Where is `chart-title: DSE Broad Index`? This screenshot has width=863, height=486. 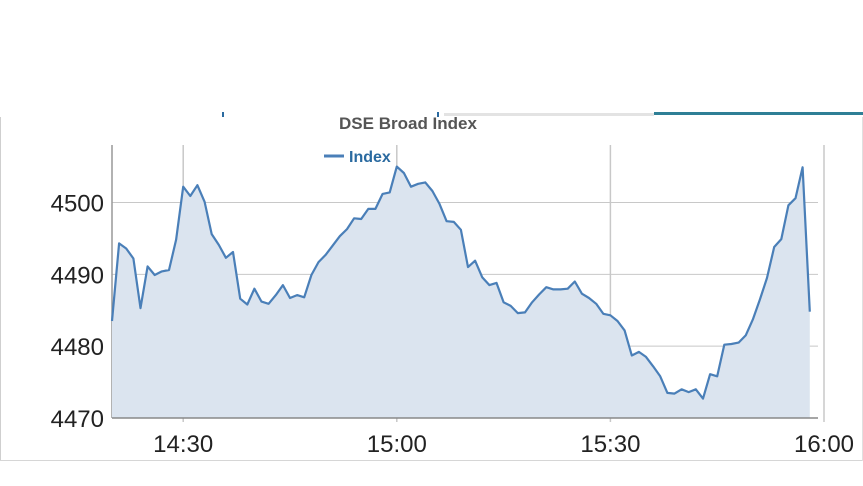 chart-title: DSE Broad Index is located at coordinates (408, 123).